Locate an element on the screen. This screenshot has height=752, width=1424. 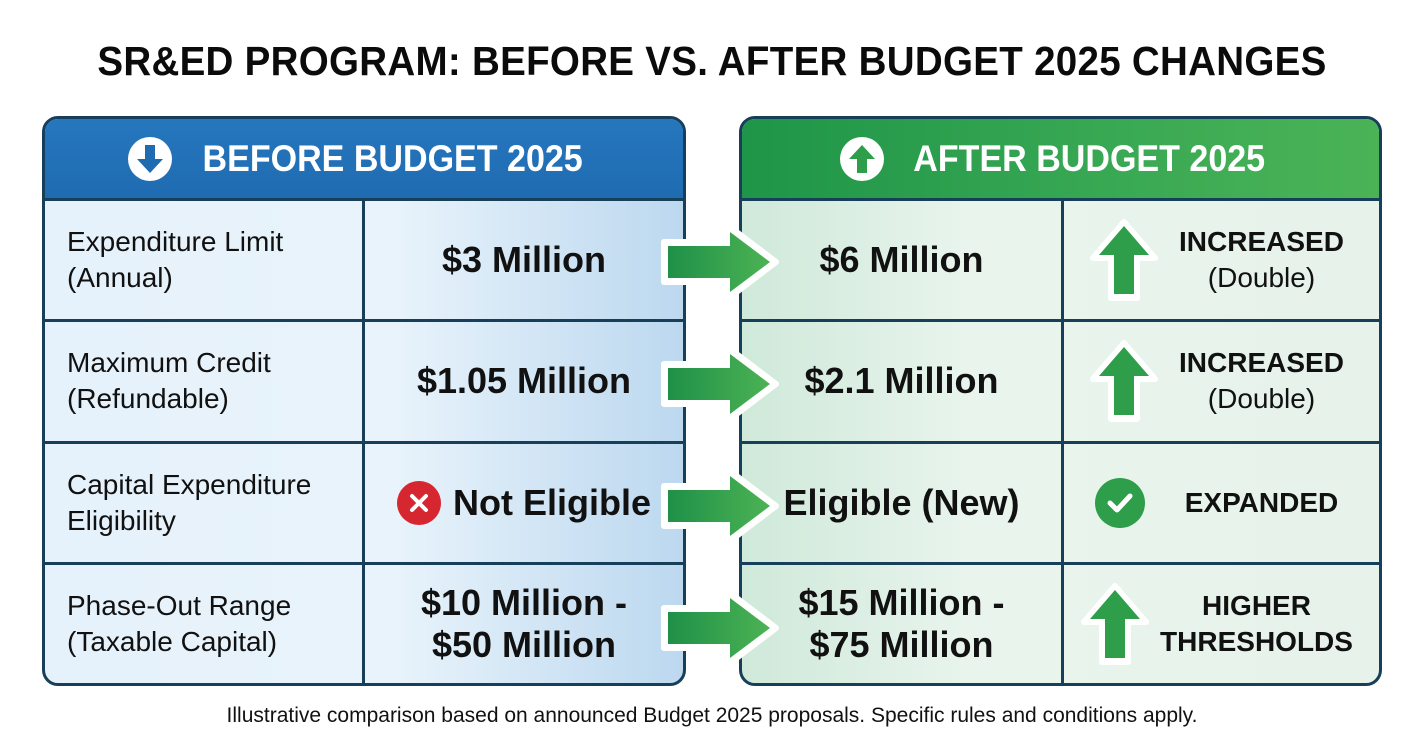
row-label: Expenditure Limit (Annual) is located at coordinates (205, 260).